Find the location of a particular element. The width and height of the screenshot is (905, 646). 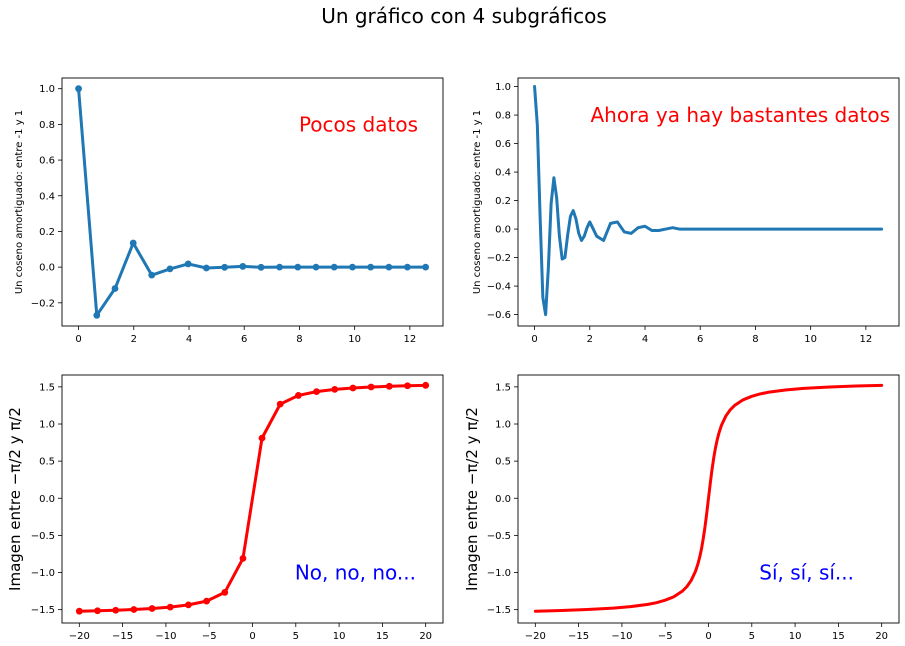

annotation: Ahora ya hay bastantes datos is located at coordinates (740, 115).